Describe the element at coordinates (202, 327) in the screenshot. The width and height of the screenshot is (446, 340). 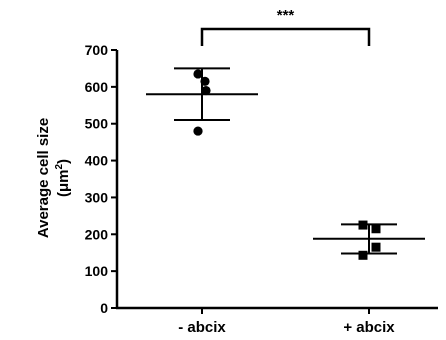
I see `x-category-label: - abcix` at that location.